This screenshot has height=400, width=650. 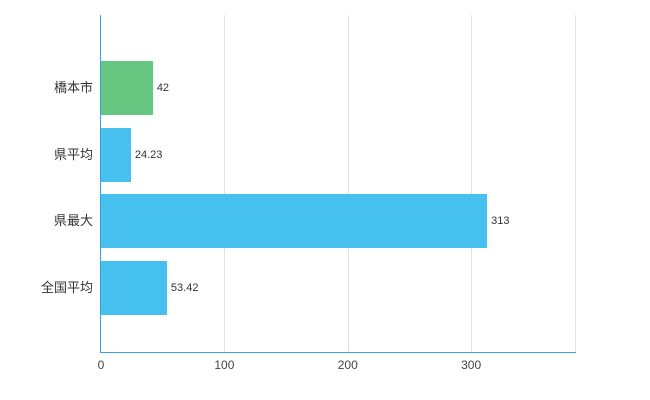 What do you see at coordinates (66, 287) in the screenshot?
I see `category-label: 全国平均` at bounding box center [66, 287].